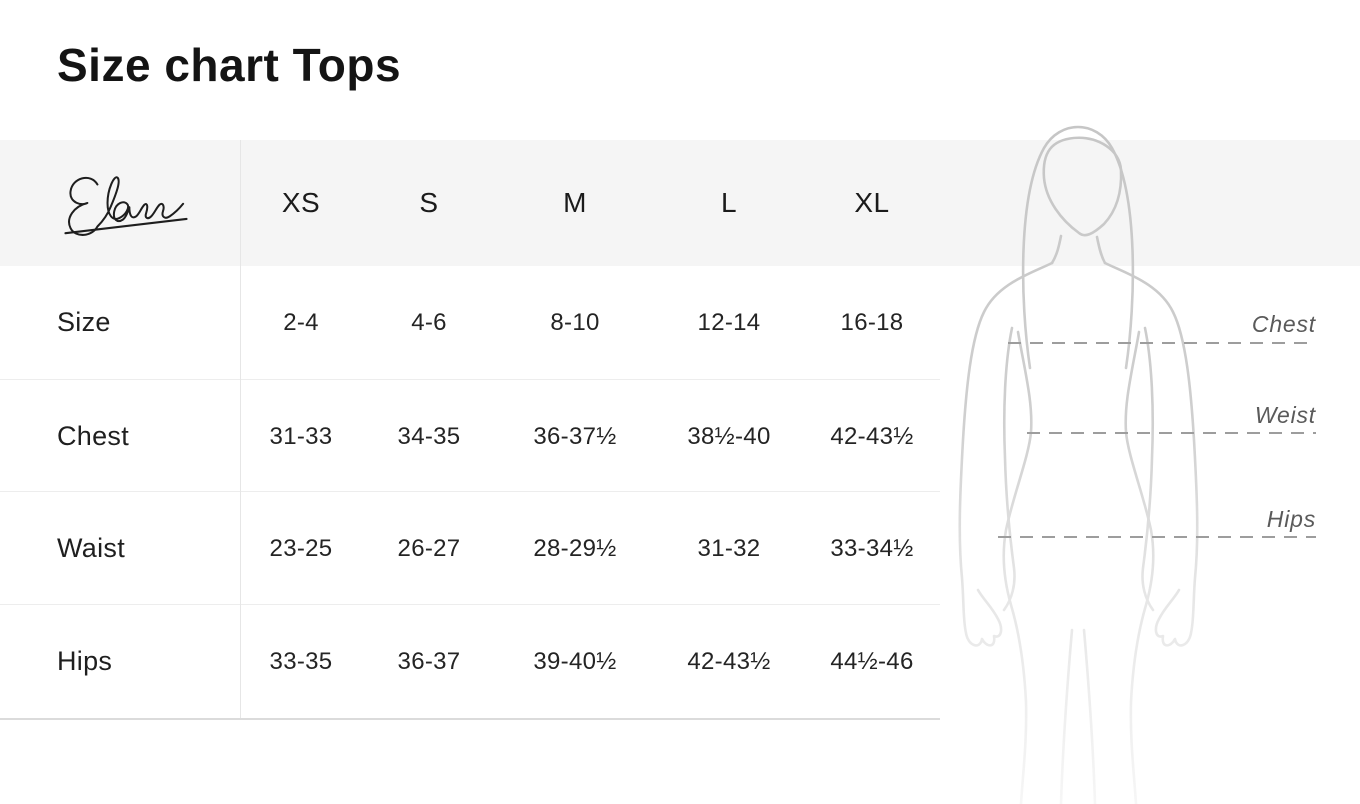  What do you see at coordinates (575, 202) in the screenshot?
I see `size-header-m: M` at bounding box center [575, 202].